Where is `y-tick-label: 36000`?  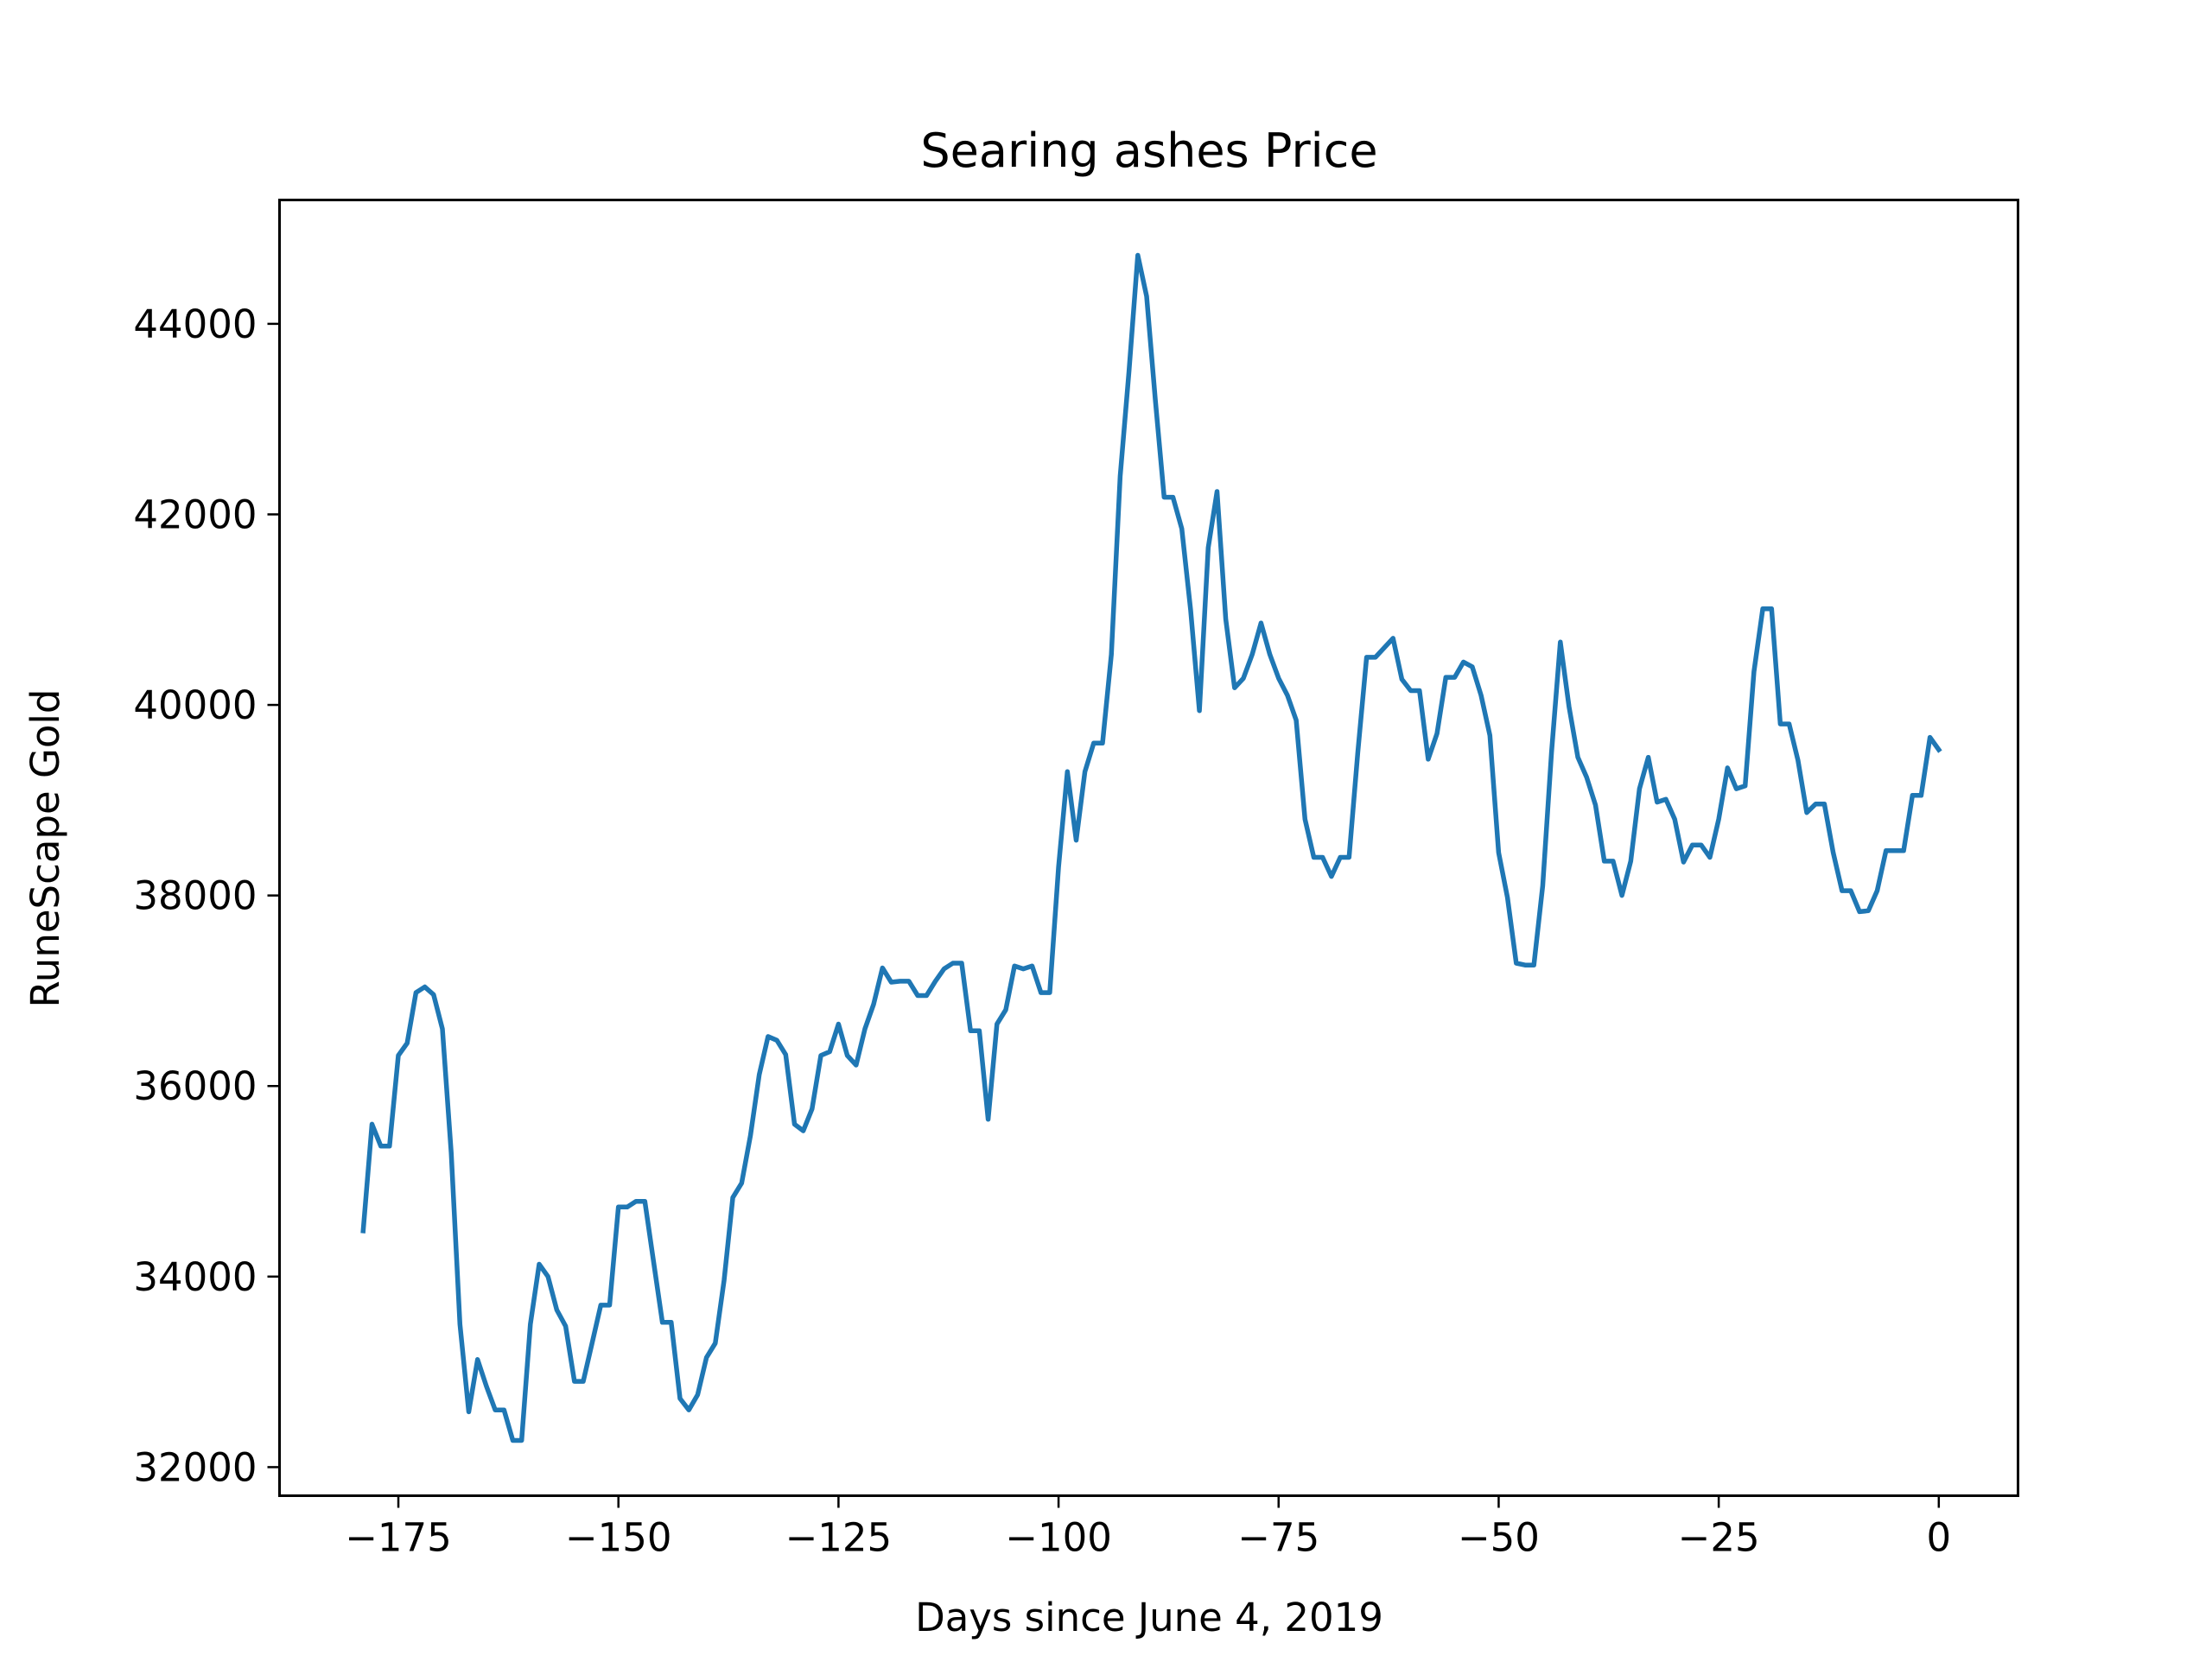 y-tick-label: 36000 is located at coordinates (195, 1086).